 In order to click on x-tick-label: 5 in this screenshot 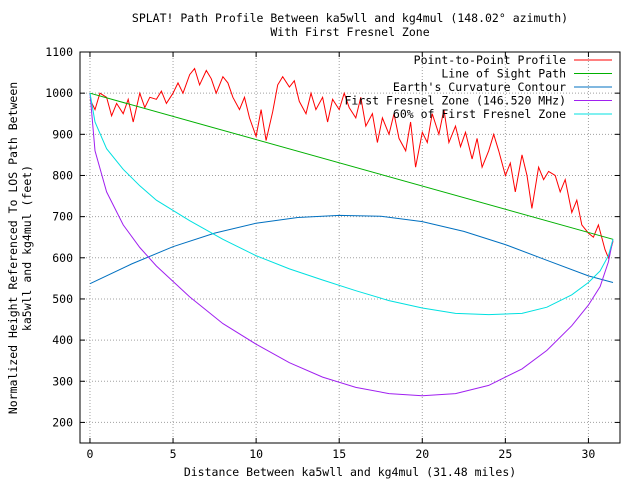, I will do `click(173, 454)`.